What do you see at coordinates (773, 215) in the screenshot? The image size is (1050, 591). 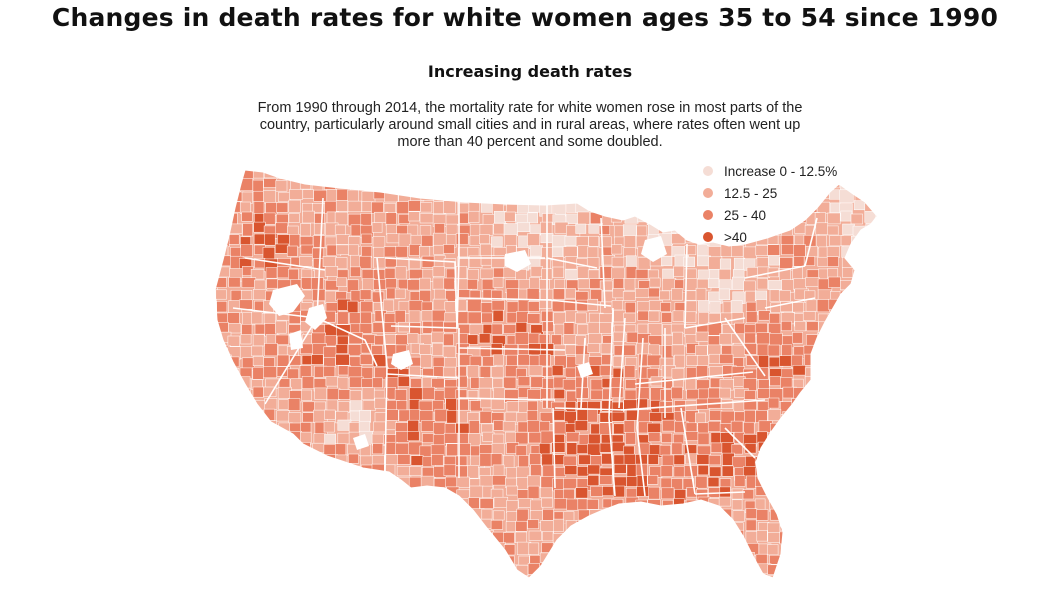 I see `legend-item-25-40: 25 - 40` at bounding box center [773, 215].